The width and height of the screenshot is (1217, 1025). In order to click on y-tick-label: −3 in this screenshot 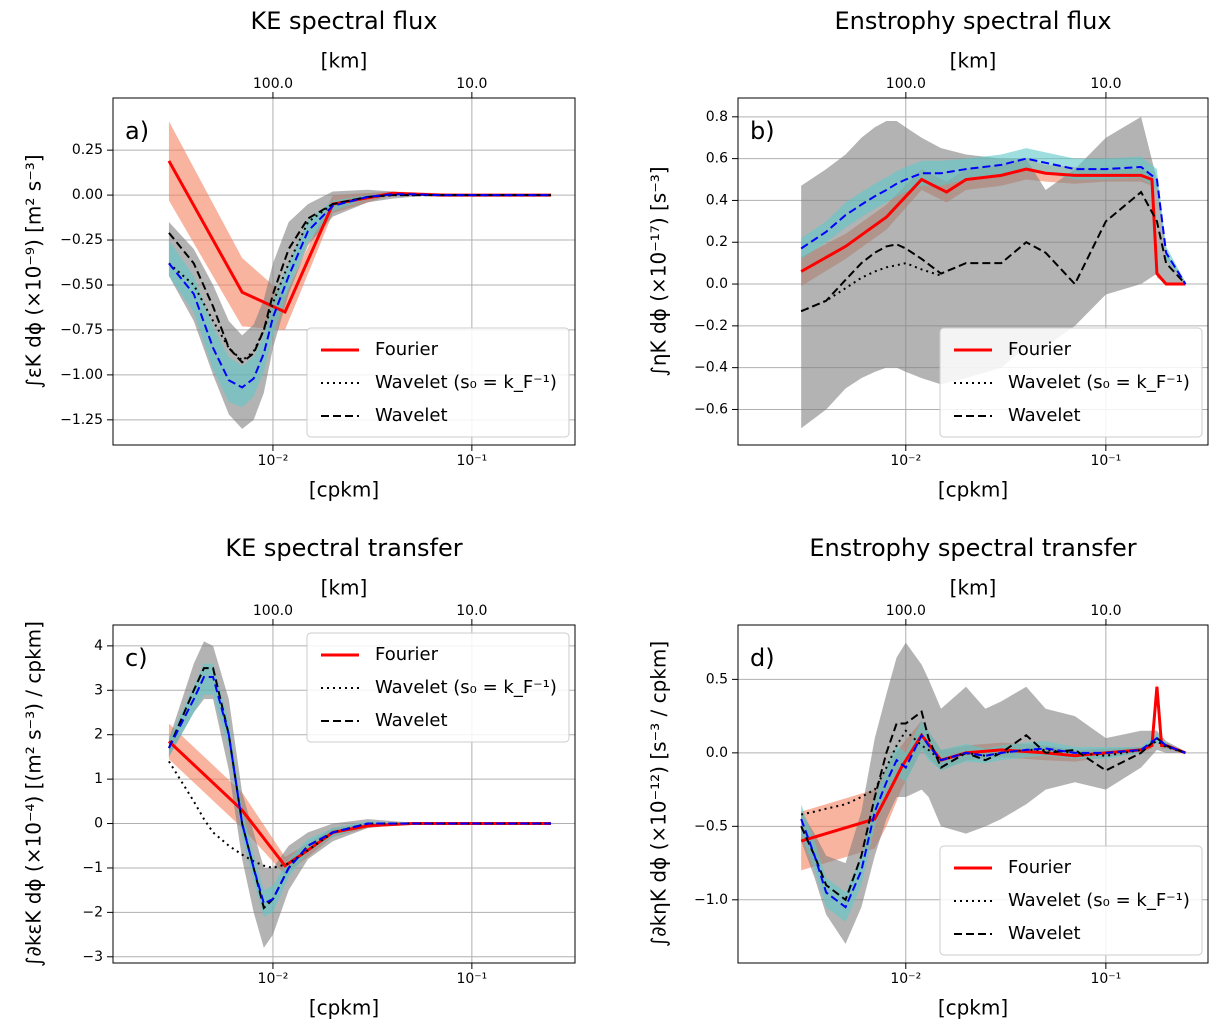, I will do `click(92, 957)`.